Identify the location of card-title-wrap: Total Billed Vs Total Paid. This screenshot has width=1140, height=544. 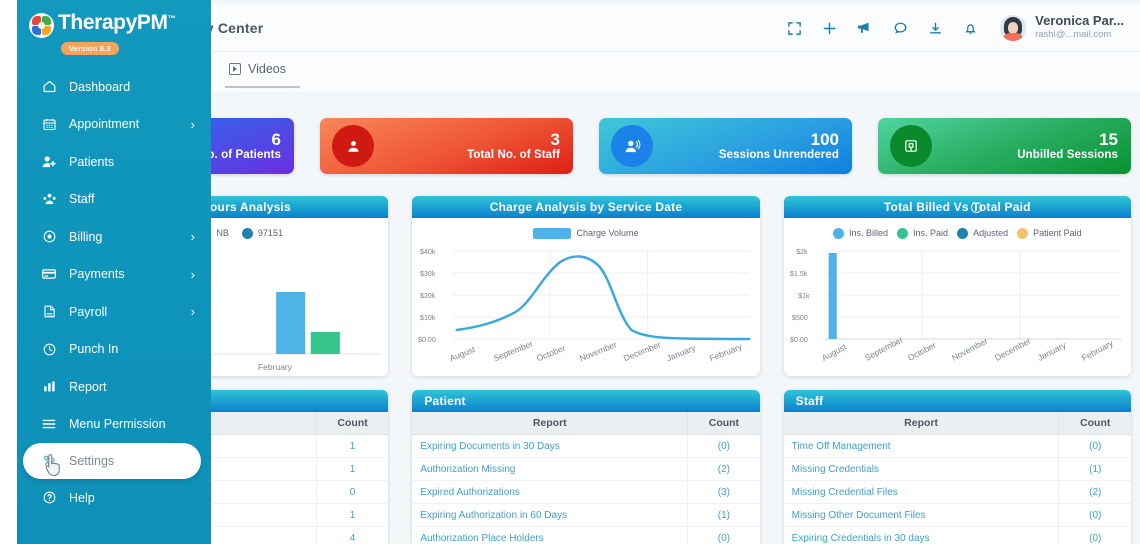
(957, 207).